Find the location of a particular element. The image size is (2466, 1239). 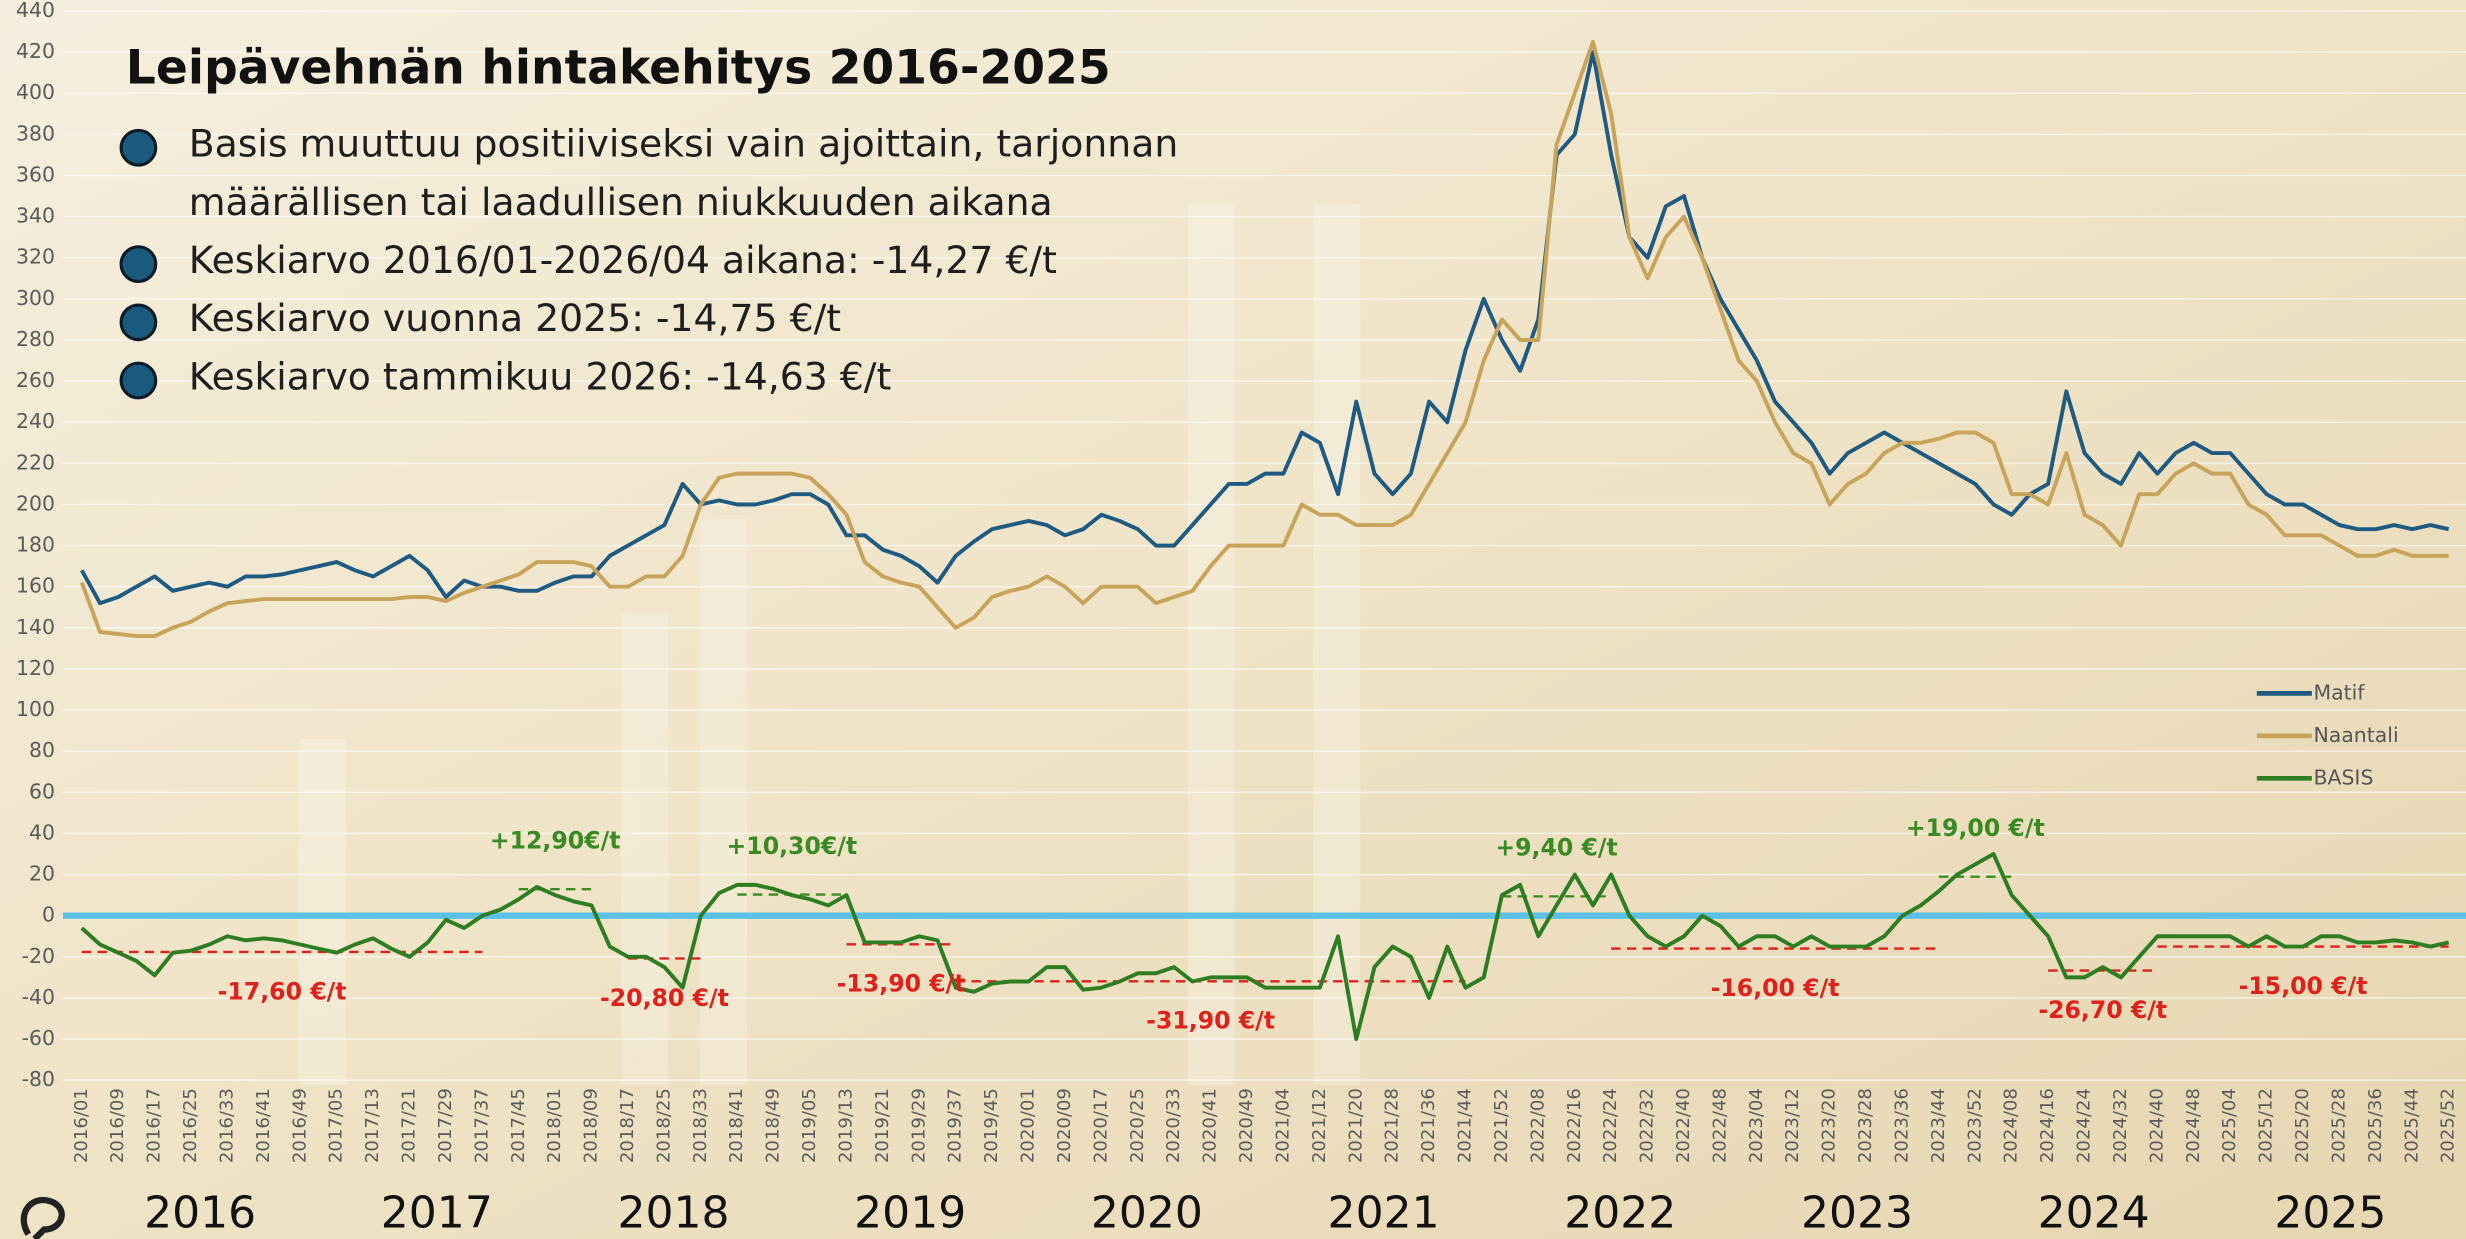

x-tick-label: 2021/44 is located at coordinates (1465, 1125).